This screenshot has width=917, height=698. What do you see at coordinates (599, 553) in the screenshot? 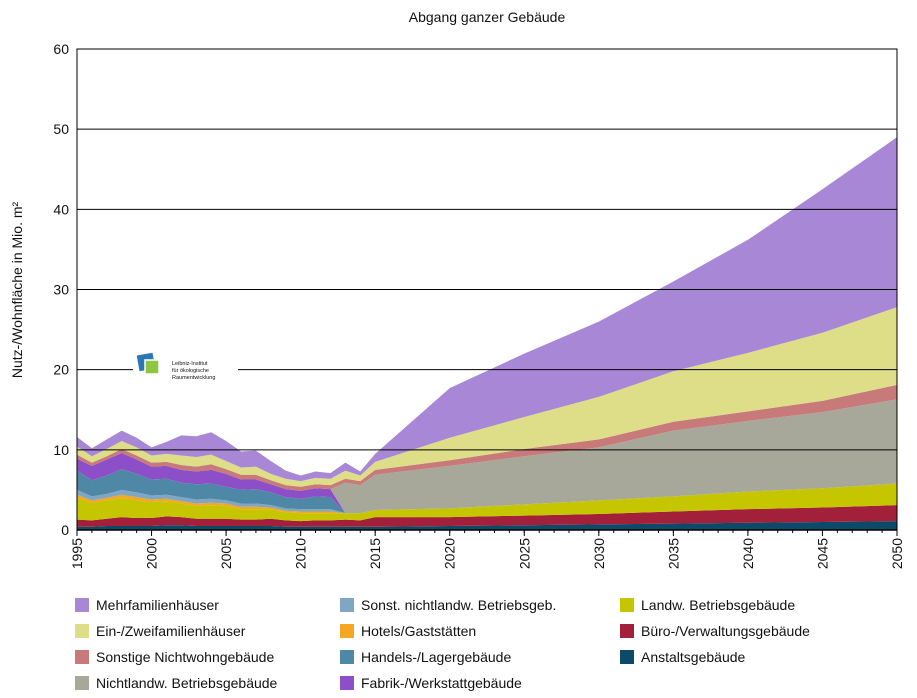
I see `x-tick-label: 2030` at bounding box center [599, 553].